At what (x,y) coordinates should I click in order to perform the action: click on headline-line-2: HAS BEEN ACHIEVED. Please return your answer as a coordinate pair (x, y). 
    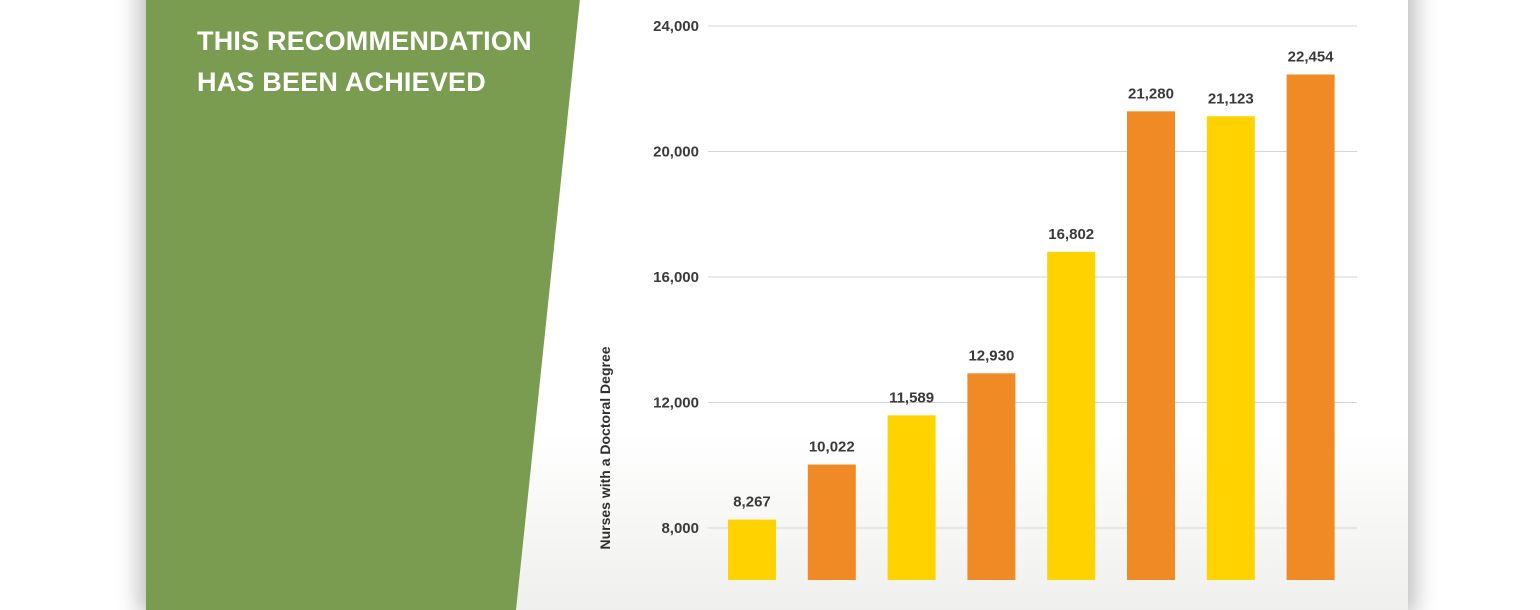
    Looking at the image, I should click on (341, 82).